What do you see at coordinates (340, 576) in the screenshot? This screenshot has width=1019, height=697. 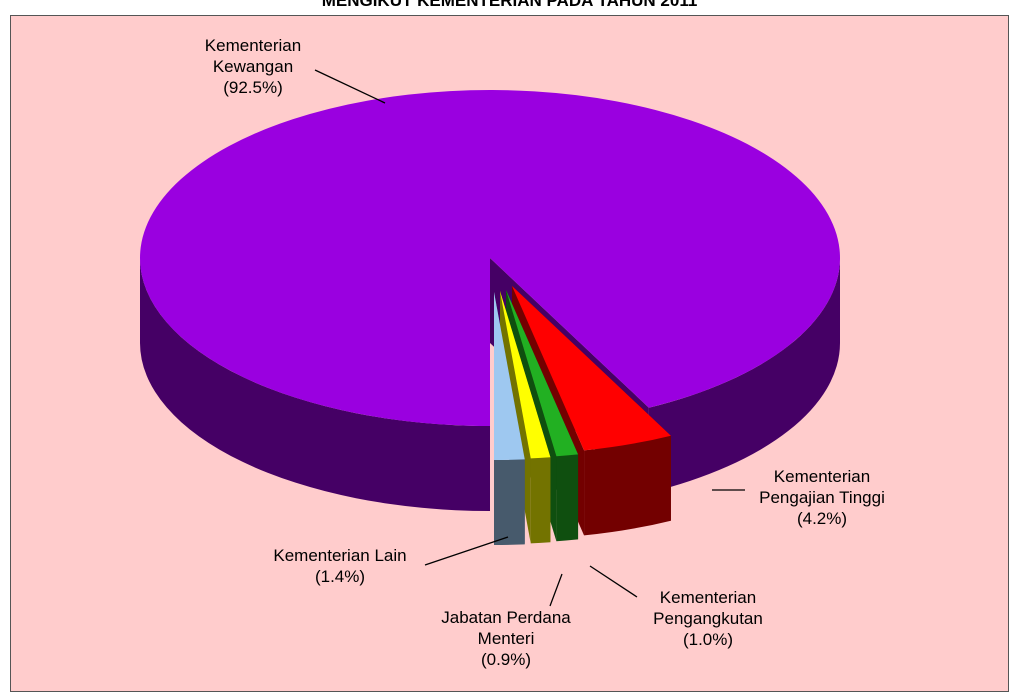 I see `value-label: (1.4%)` at bounding box center [340, 576].